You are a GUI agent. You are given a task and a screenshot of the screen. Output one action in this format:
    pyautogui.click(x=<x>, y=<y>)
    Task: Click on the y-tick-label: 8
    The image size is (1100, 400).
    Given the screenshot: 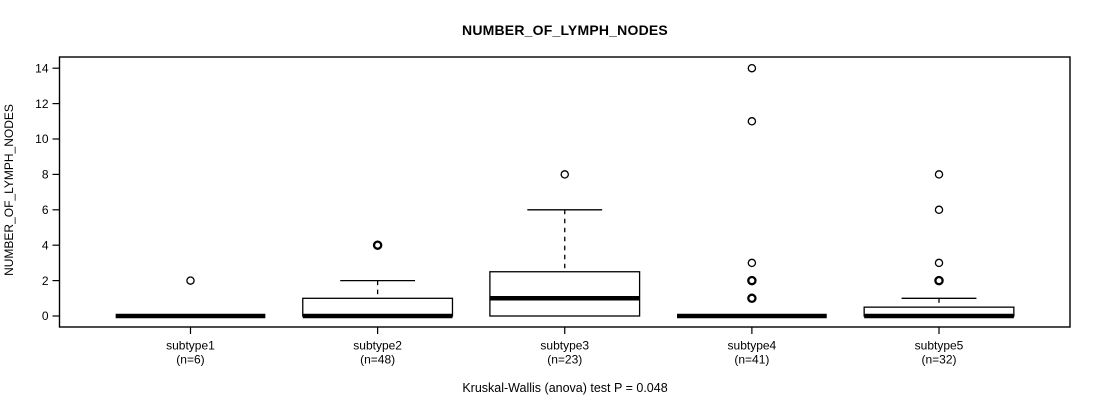 What is the action you would take?
    pyautogui.click(x=45, y=175)
    